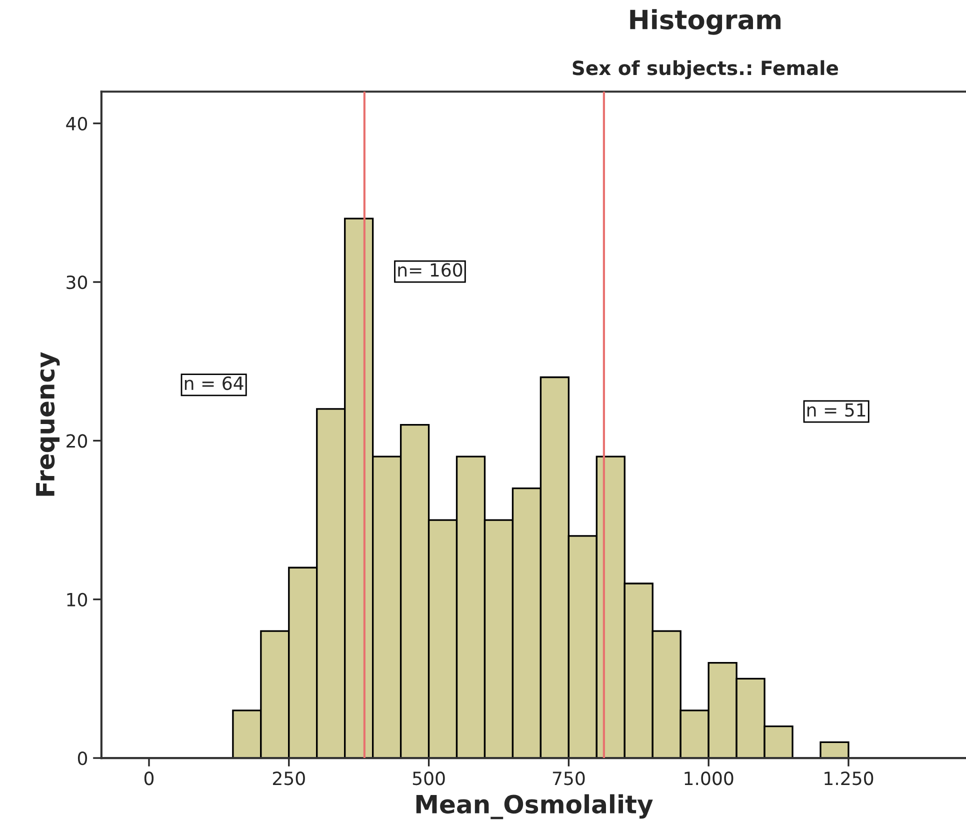  I want to click on y-tick-label: 10, so click(77, 599).